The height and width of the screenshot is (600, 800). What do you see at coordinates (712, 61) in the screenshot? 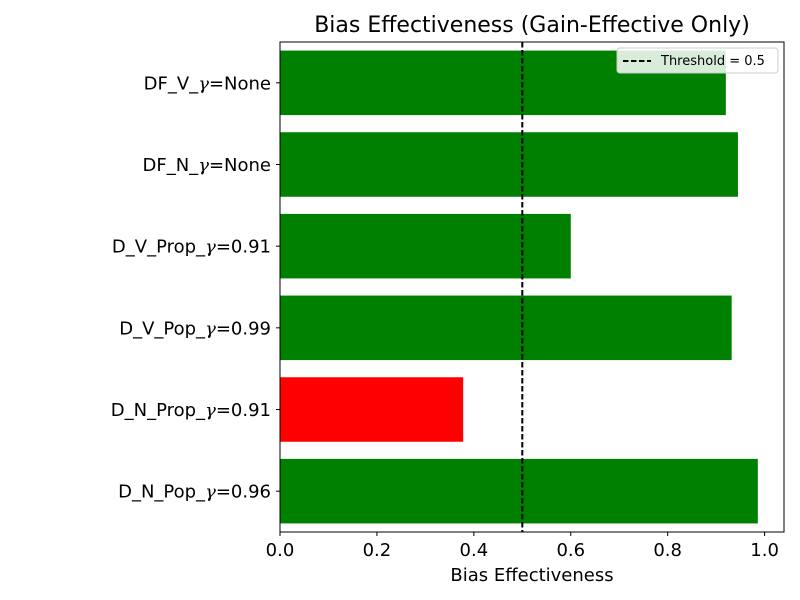
I see `legend-threshold-label: Threshold = 0.5` at bounding box center [712, 61].